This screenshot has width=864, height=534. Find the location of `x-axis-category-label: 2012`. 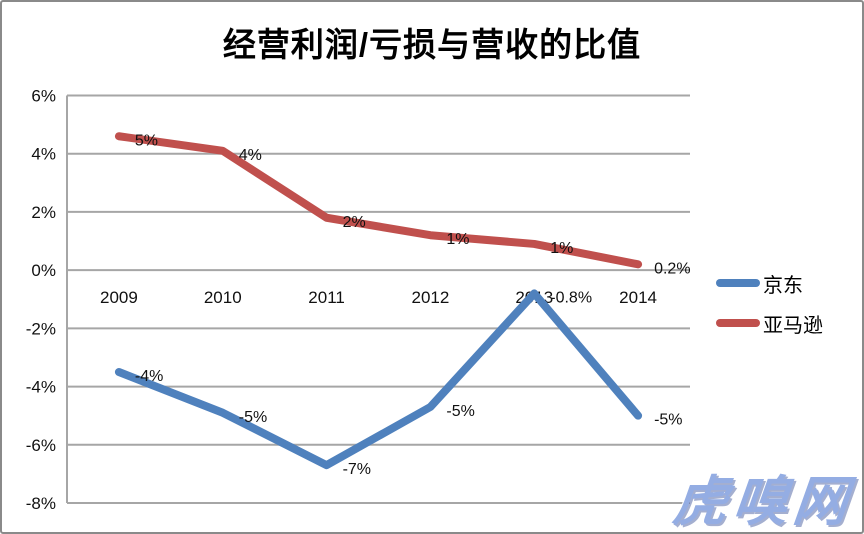

x-axis-category-label: 2012 is located at coordinates (431, 297).